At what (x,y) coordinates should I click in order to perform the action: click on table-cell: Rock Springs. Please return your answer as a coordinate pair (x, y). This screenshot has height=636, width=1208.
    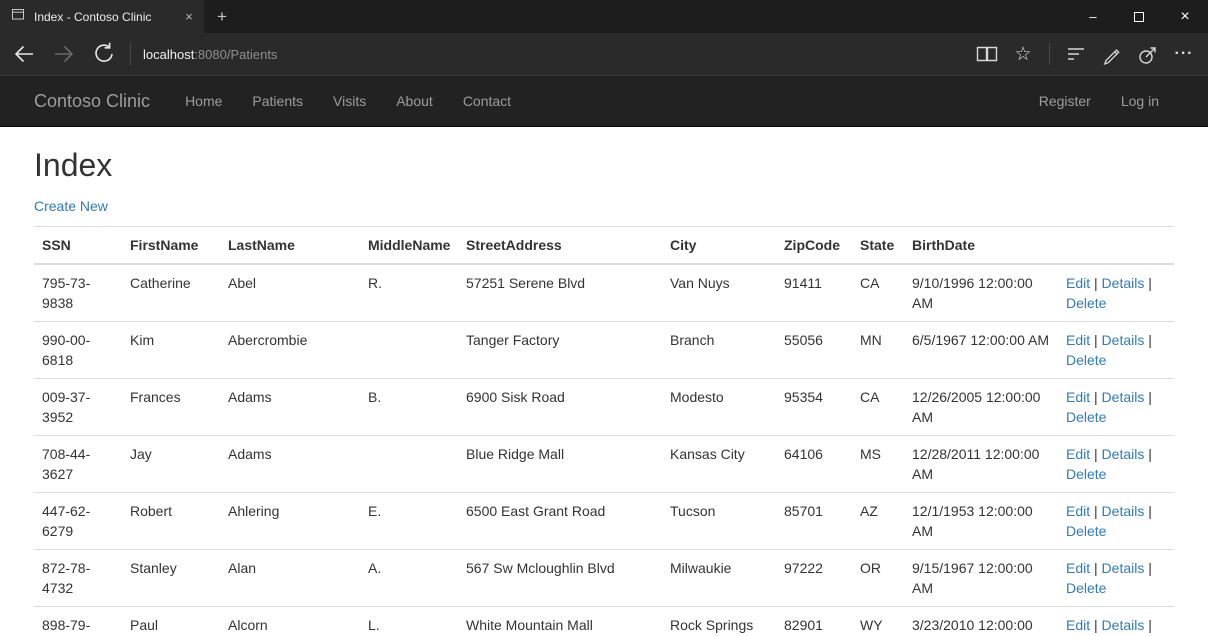
    Looking at the image, I should click on (719, 621).